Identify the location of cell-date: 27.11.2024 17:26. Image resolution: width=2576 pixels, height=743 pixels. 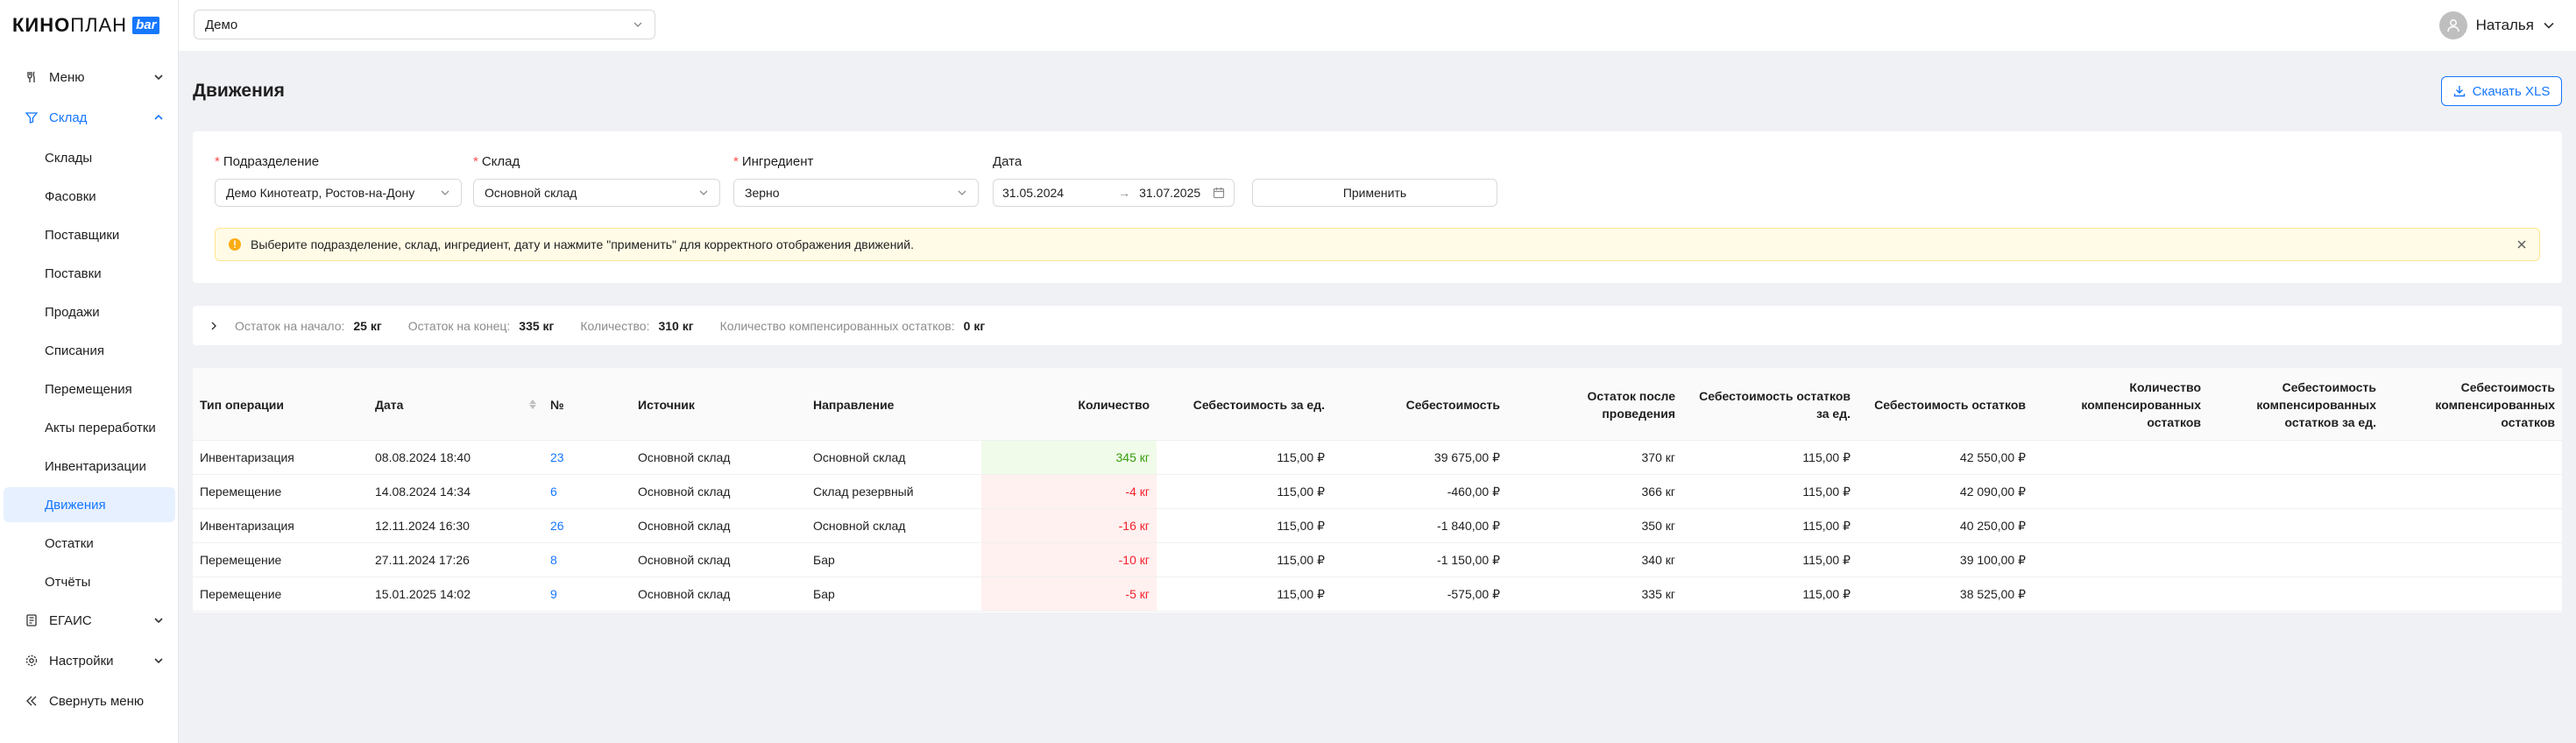
(422, 560).